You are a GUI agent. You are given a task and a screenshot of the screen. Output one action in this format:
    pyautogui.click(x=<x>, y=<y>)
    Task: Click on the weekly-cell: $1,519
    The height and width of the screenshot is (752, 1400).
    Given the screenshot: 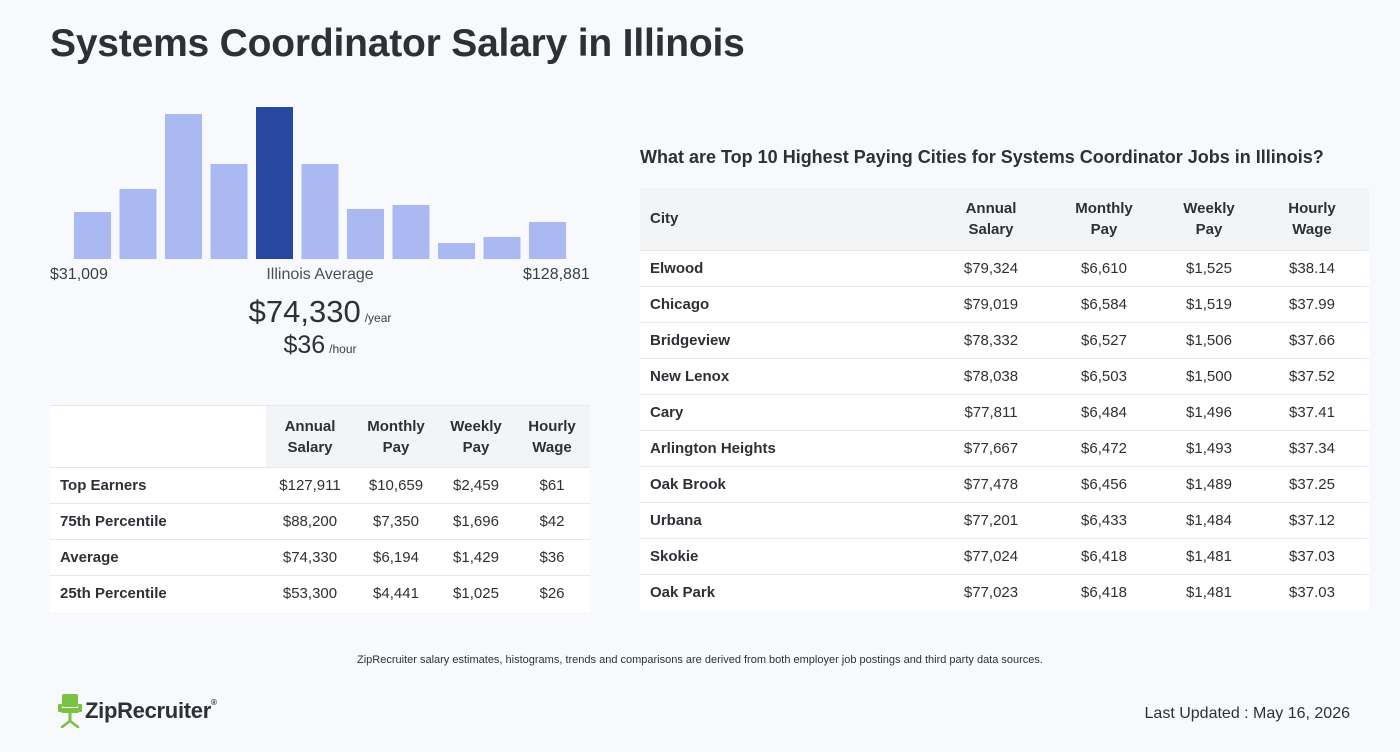 What is the action you would take?
    pyautogui.click(x=1209, y=303)
    